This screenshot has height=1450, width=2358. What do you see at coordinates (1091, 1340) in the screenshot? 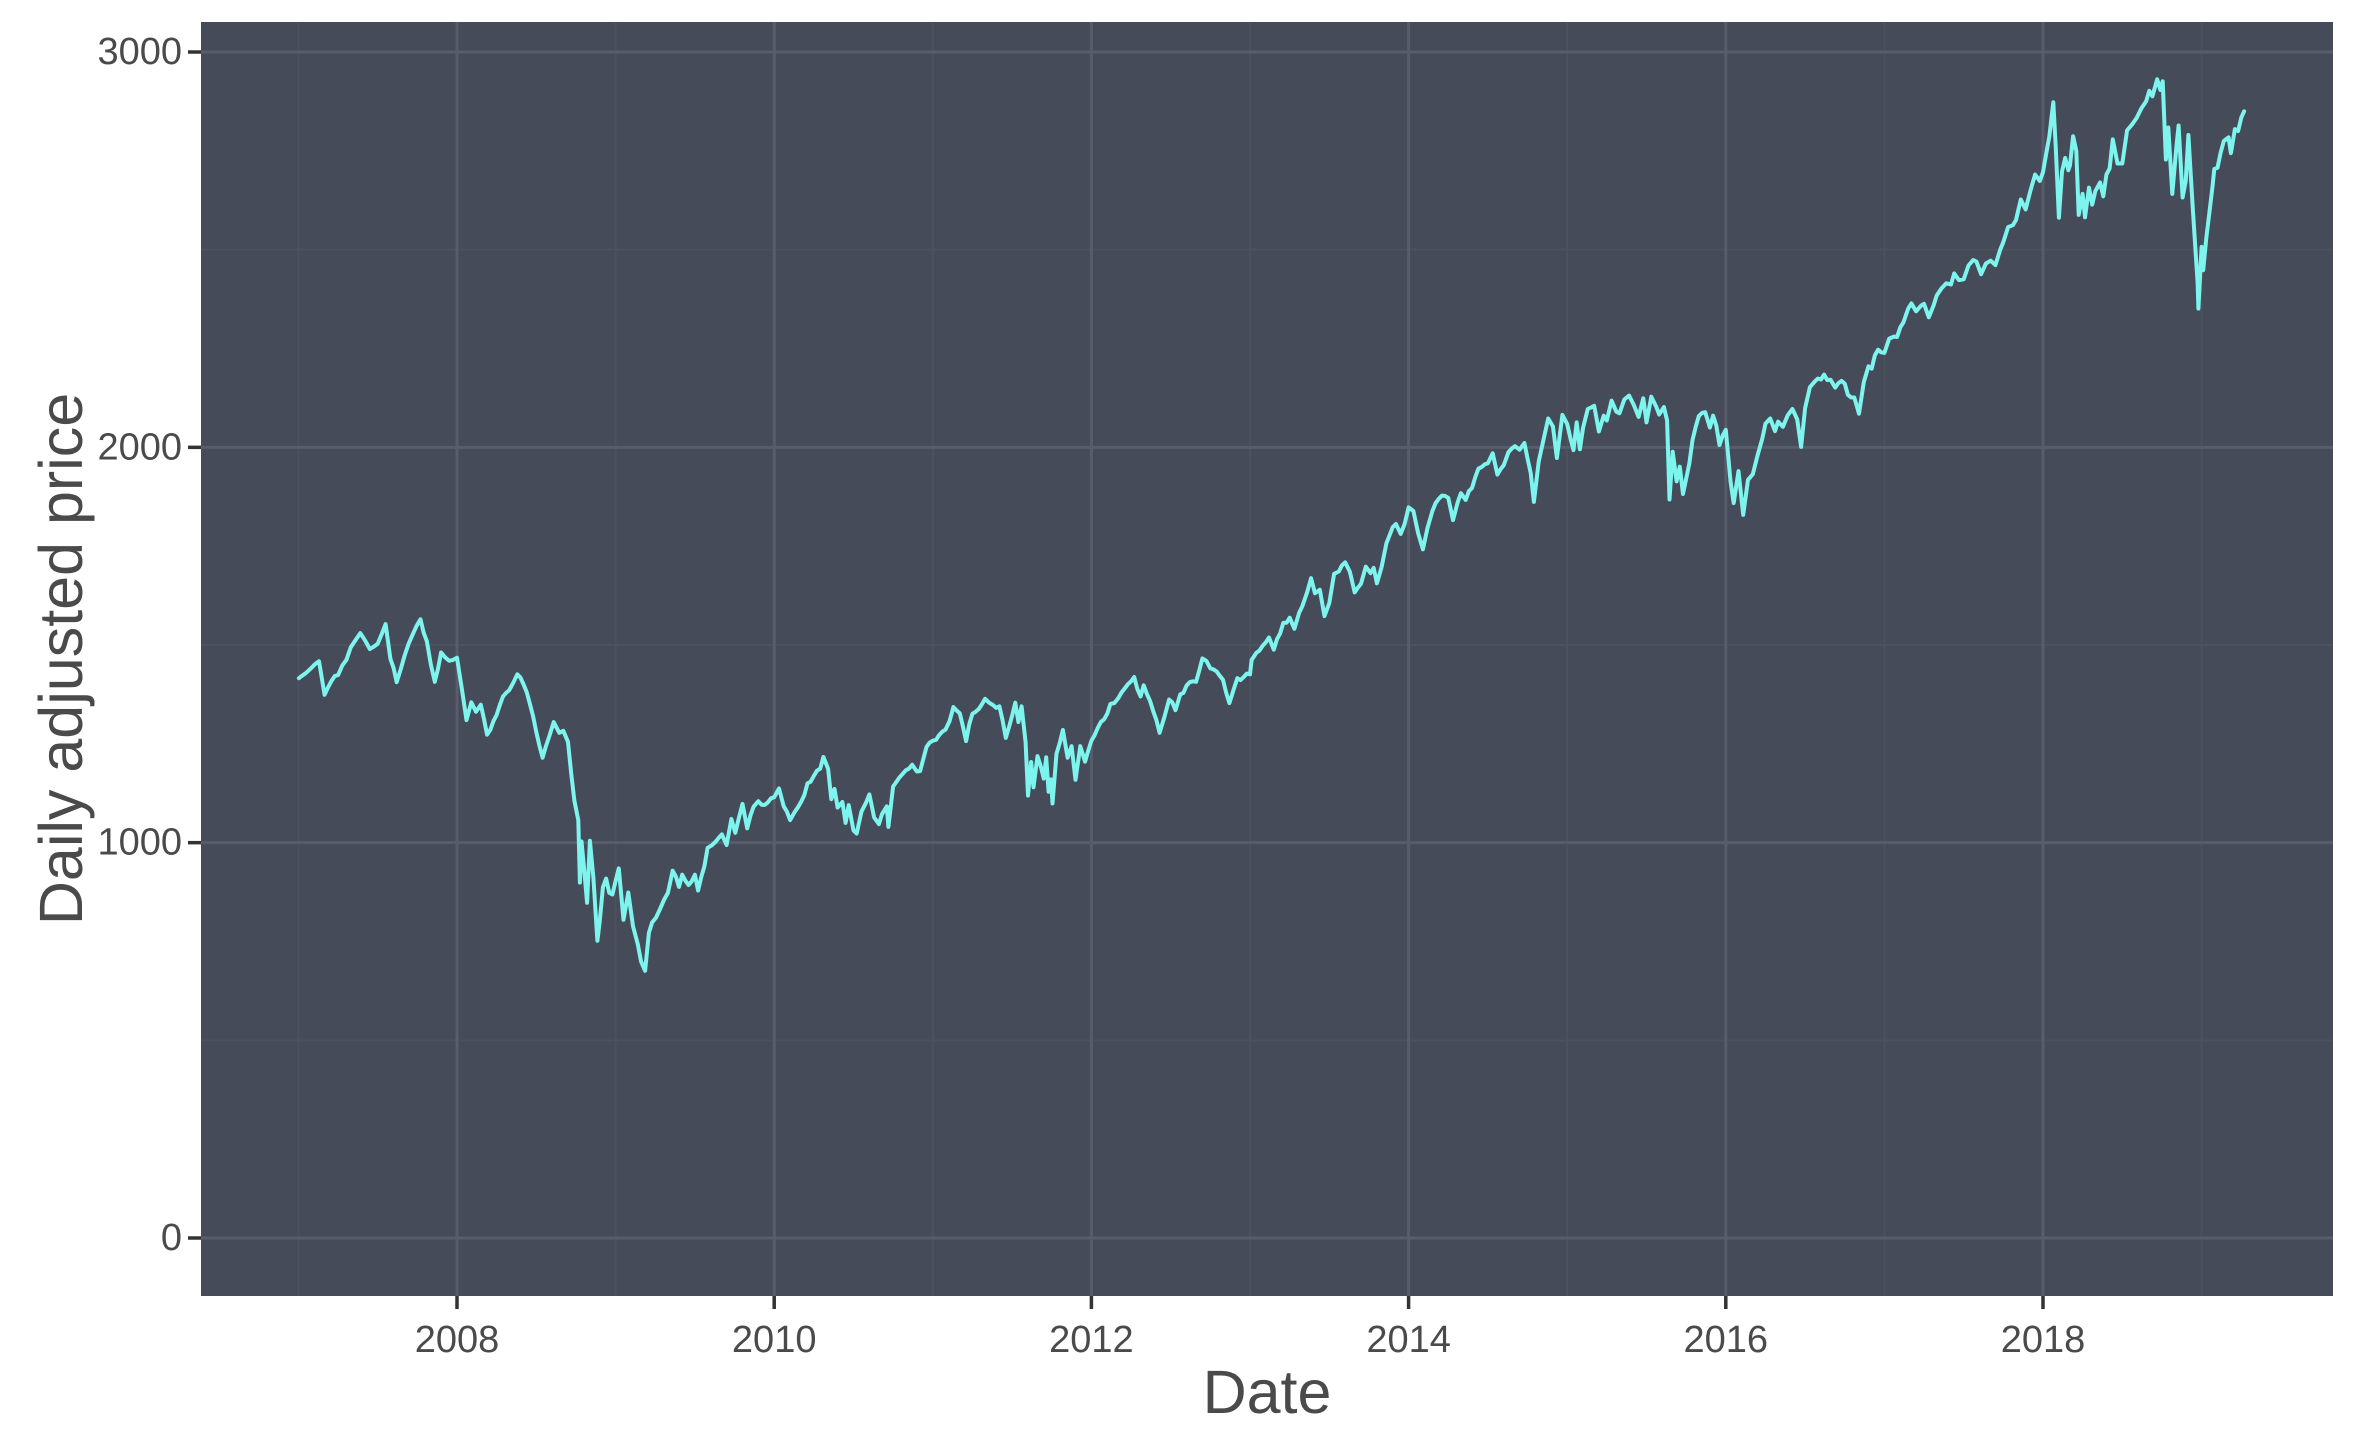
I see `x-tick-label: 2012` at bounding box center [1091, 1340].